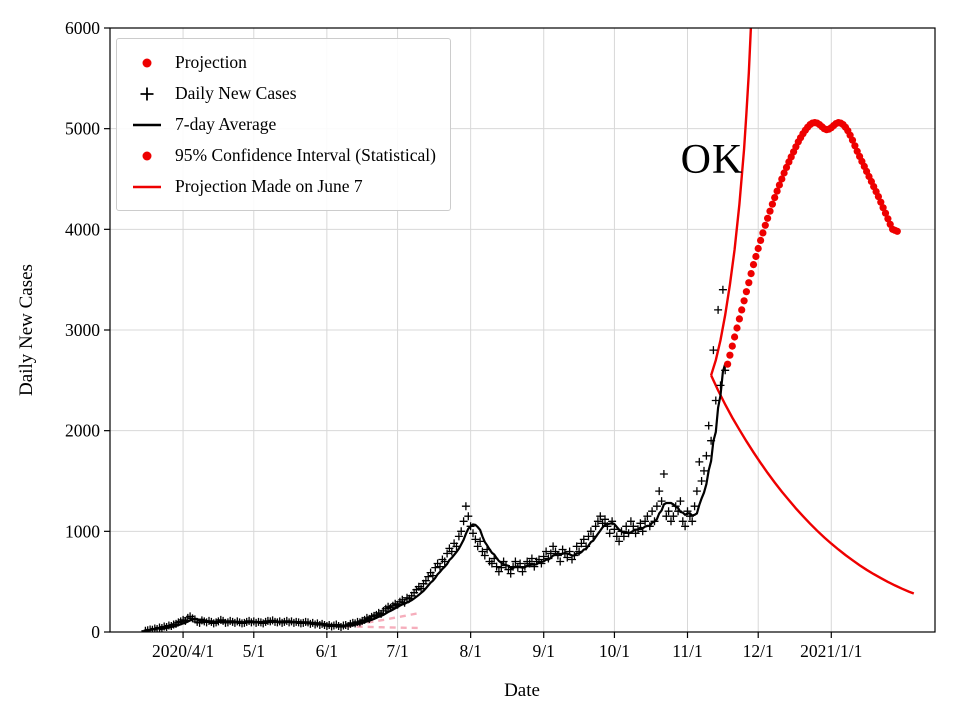  Describe the element at coordinates (82, 229) in the screenshot. I see `svg-text: 4000` at that location.